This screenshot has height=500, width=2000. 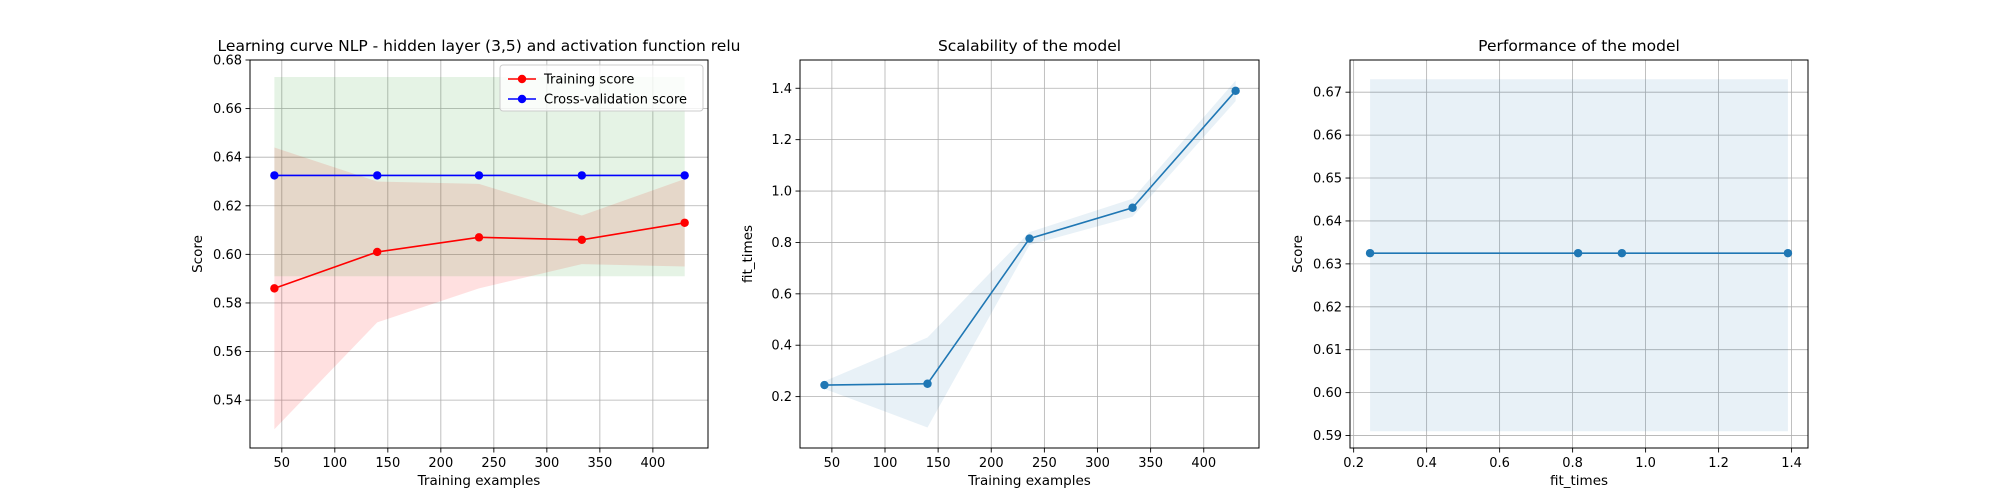 What do you see at coordinates (1572, 463) in the screenshot?
I see `x-tick-label: 0.8` at bounding box center [1572, 463].